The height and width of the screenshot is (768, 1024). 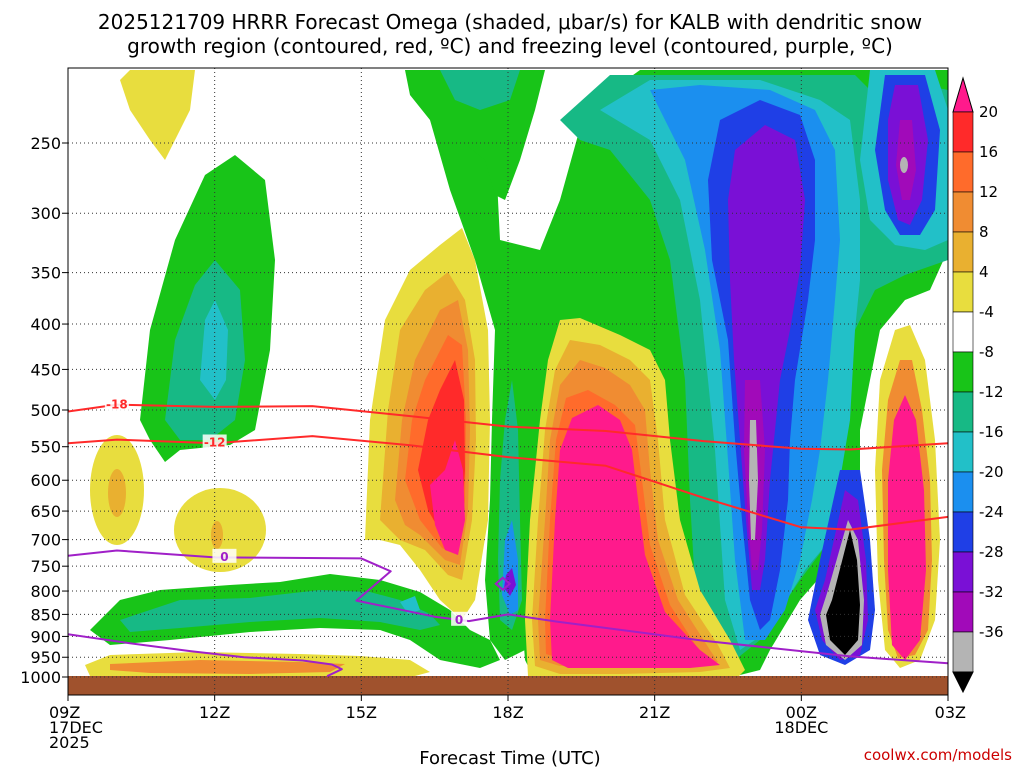 I want to click on omega-region-gray-east, so click(x=753, y=480).